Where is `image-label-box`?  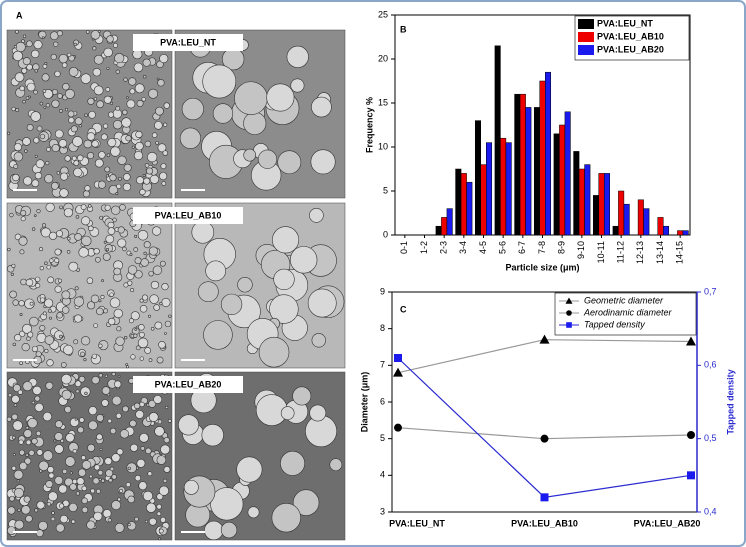 image-label-box is located at coordinates (188, 215).